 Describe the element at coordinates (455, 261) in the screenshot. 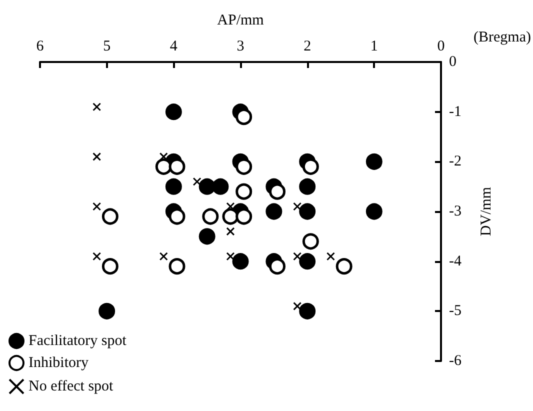

I see `y-tick-label: -4` at that location.